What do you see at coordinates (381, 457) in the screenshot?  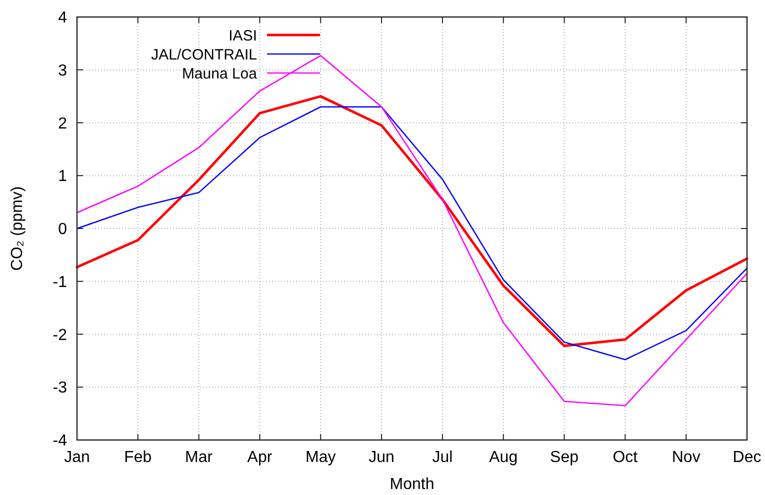 I see `x-tick-label: Jun` at bounding box center [381, 457].